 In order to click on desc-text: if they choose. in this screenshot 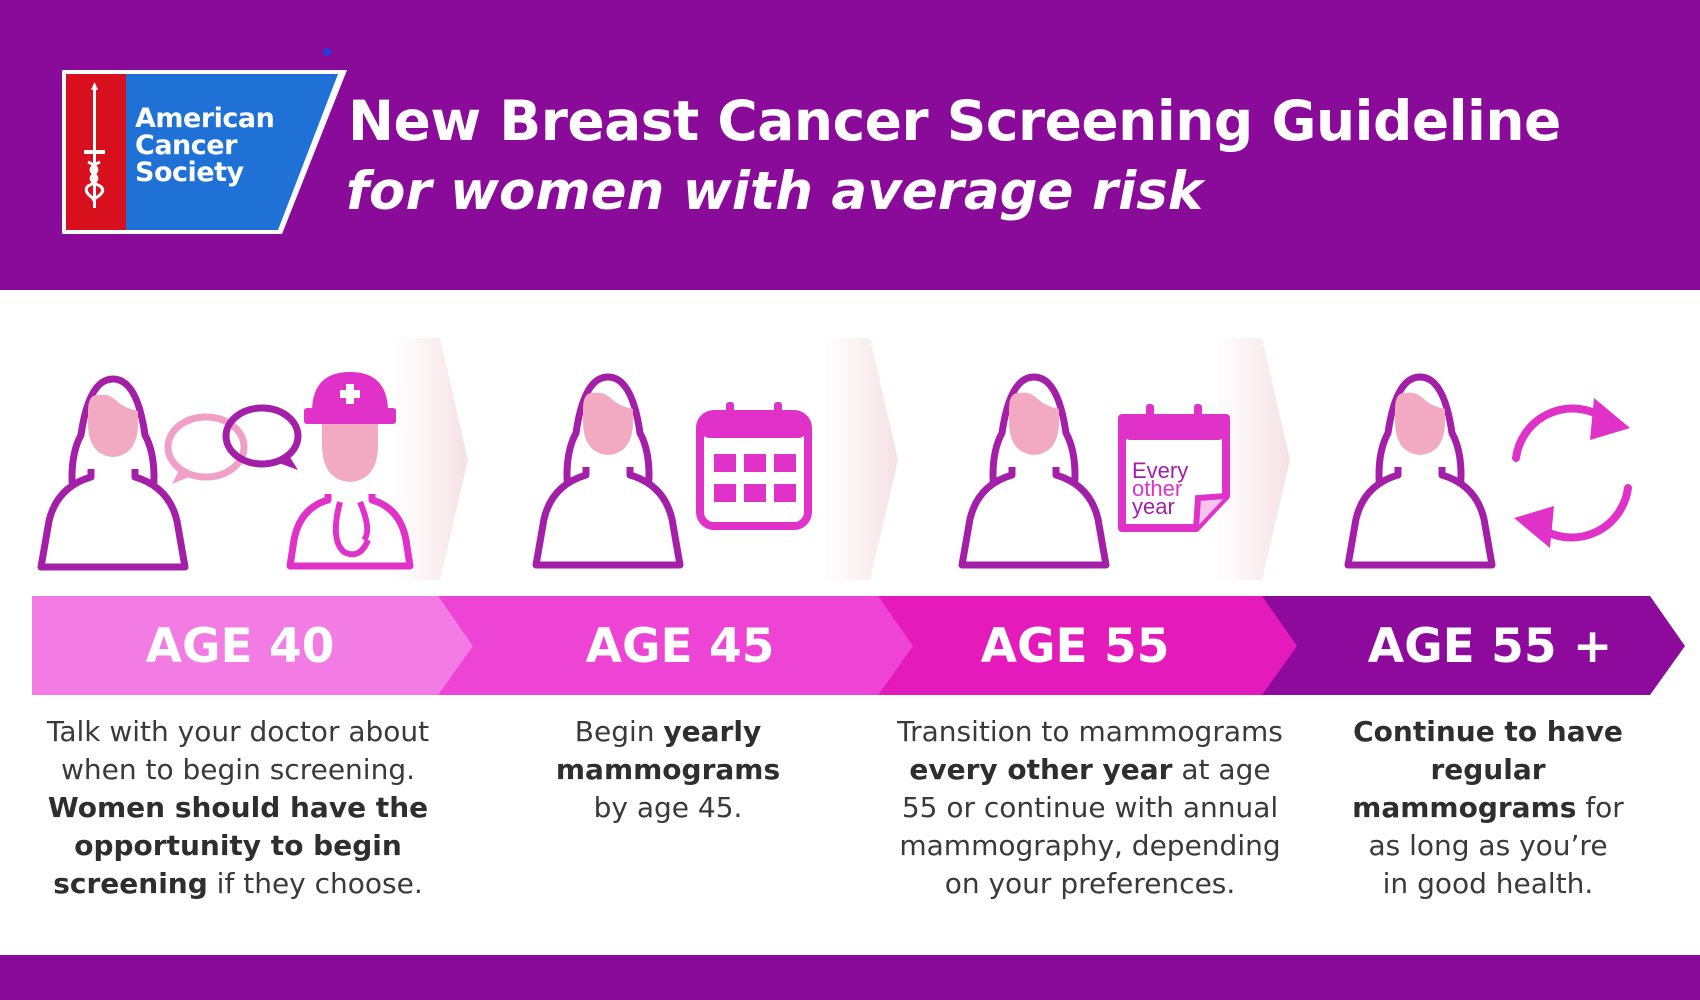, I will do `click(315, 883)`.